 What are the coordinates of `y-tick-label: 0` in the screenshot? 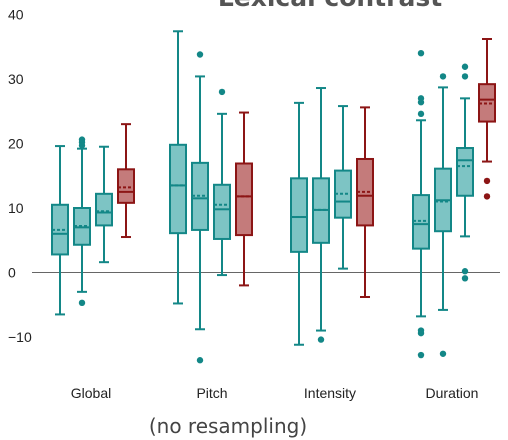 It's located at (12, 273).